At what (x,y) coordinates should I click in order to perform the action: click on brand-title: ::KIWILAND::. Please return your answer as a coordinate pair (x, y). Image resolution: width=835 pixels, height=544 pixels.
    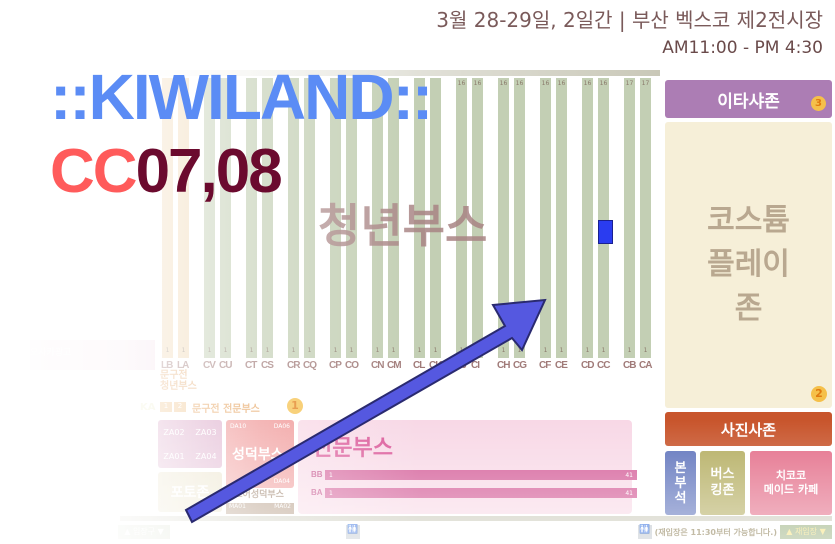
    Looking at the image, I should click on (241, 97).